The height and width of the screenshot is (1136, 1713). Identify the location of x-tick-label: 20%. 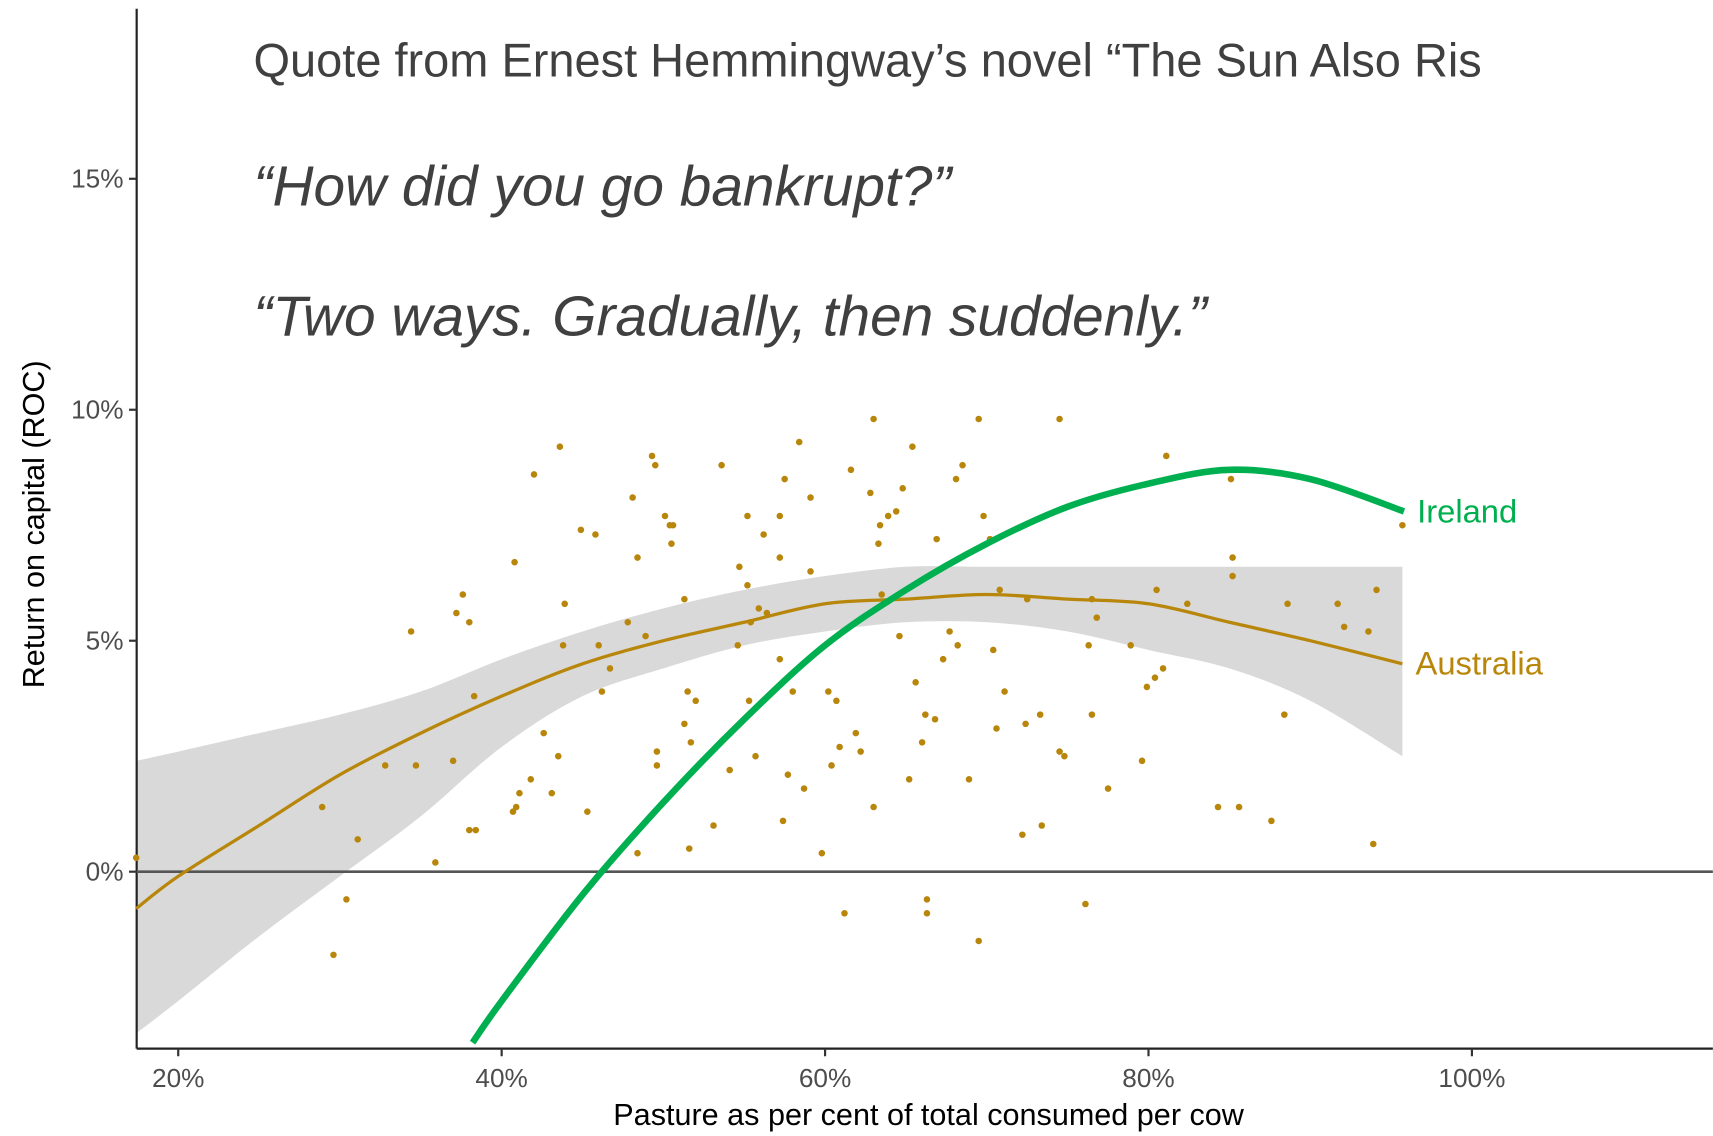
(178, 1078).